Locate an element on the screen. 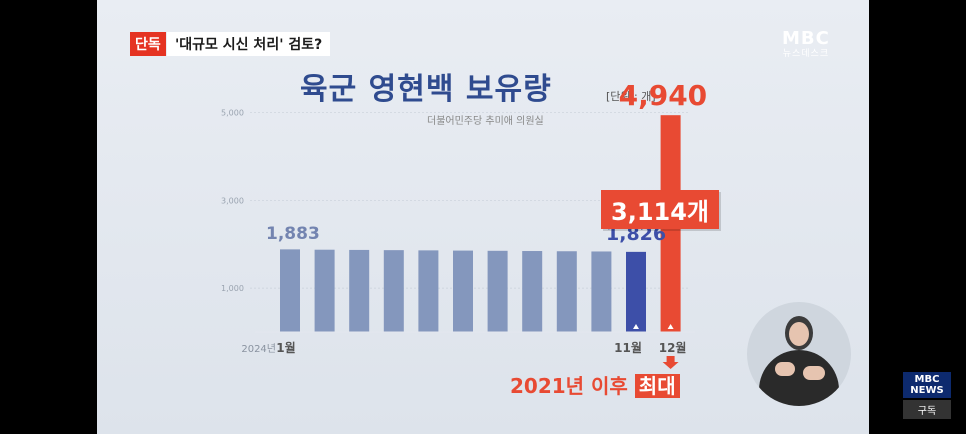 This screenshot has width=966, height=434. x-label-year: 2024년 is located at coordinates (258, 349).